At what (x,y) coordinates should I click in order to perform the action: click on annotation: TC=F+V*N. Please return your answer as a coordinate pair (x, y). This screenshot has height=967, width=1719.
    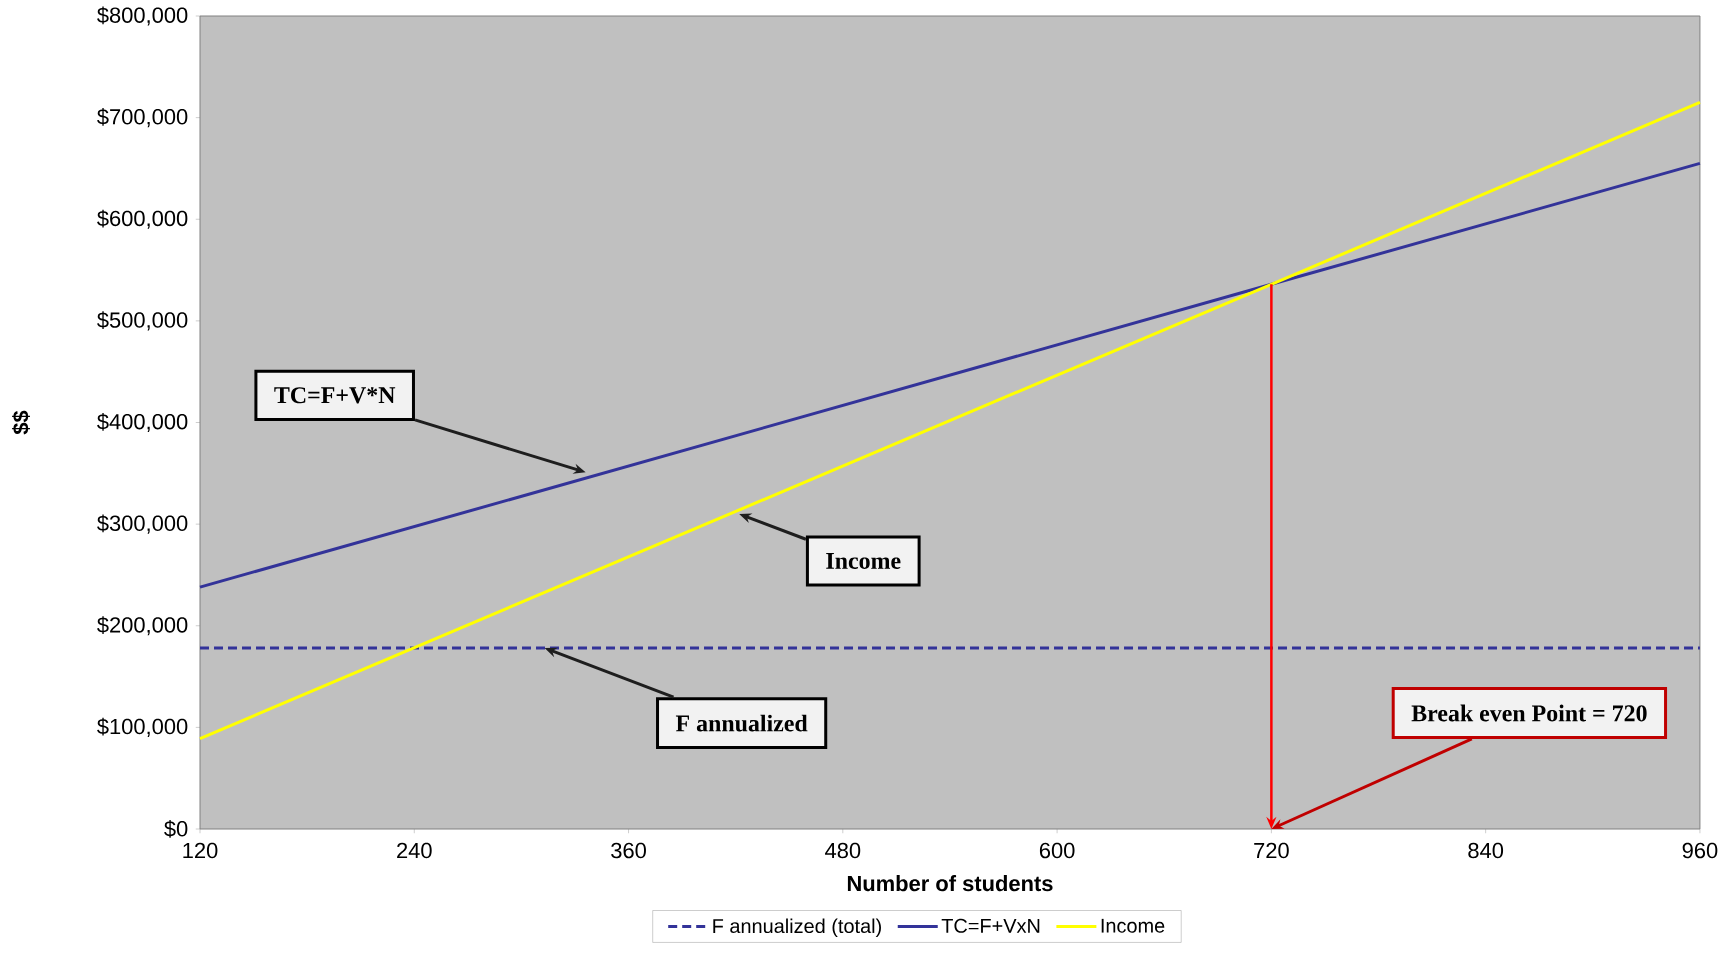
    Looking at the image, I should click on (335, 395).